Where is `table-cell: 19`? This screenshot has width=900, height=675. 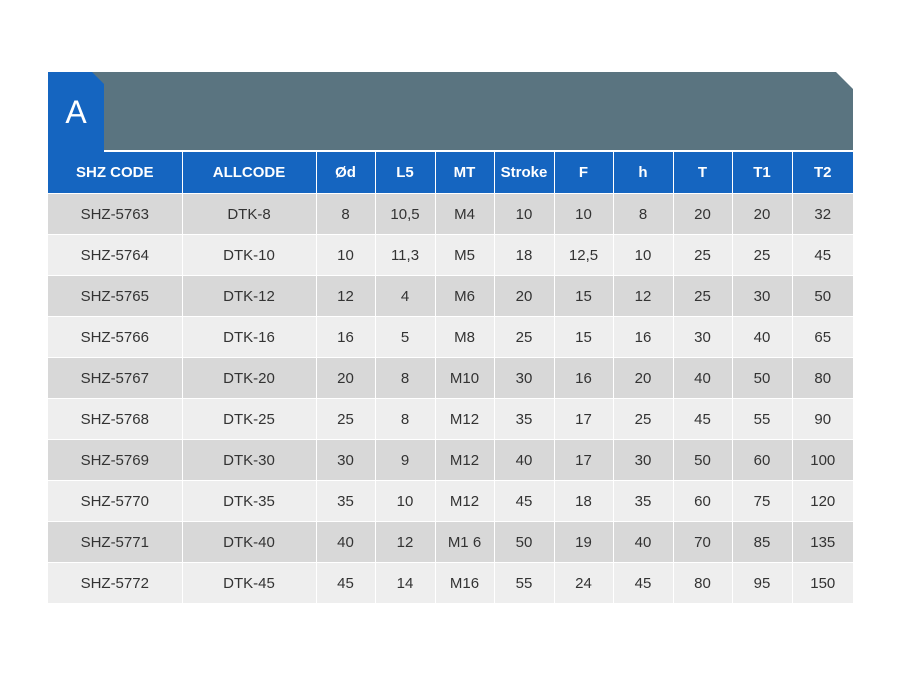
table-cell: 19 is located at coordinates (583, 542).